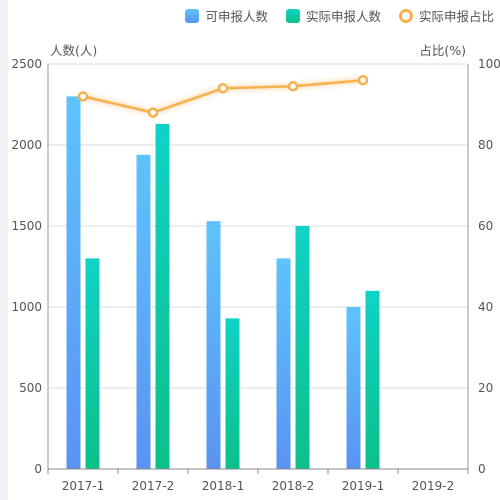 This screenshot has height=500, width=500. Describe the element at coordinates (293, 486) in the screenshot. I see `x-tick-label: 2018-2` at that location.